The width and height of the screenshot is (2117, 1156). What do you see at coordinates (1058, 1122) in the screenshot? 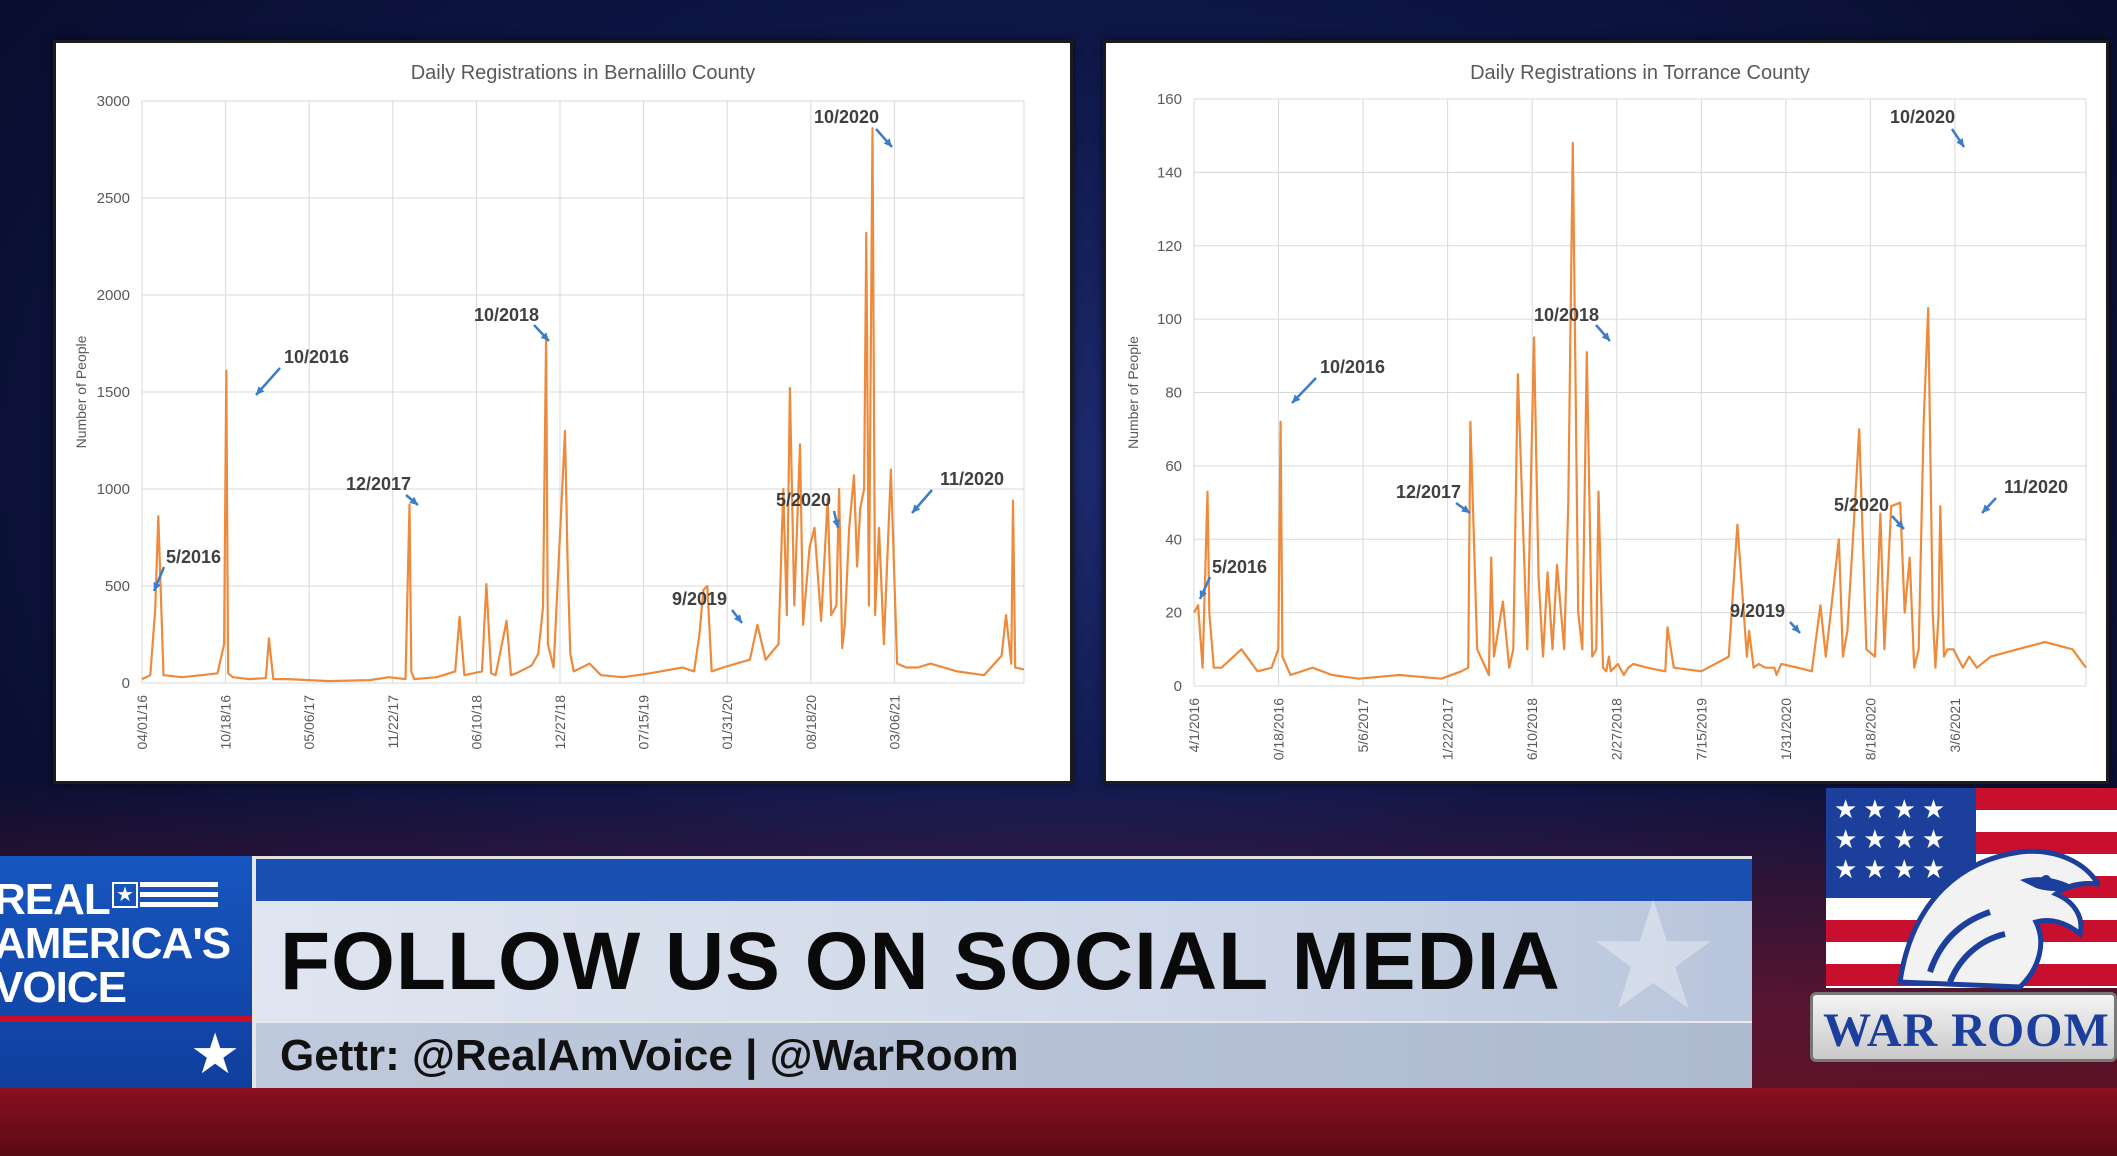
I see `bottom-red-band` at bounding box center [1058, 1122].